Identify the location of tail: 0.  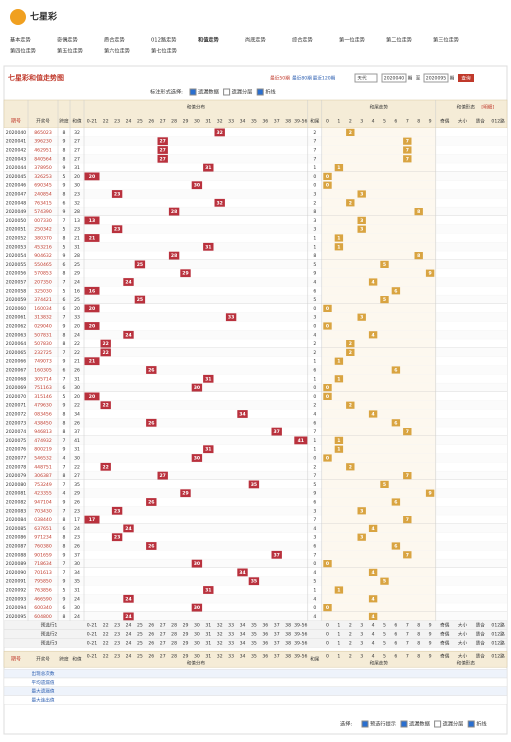
(314, 608).